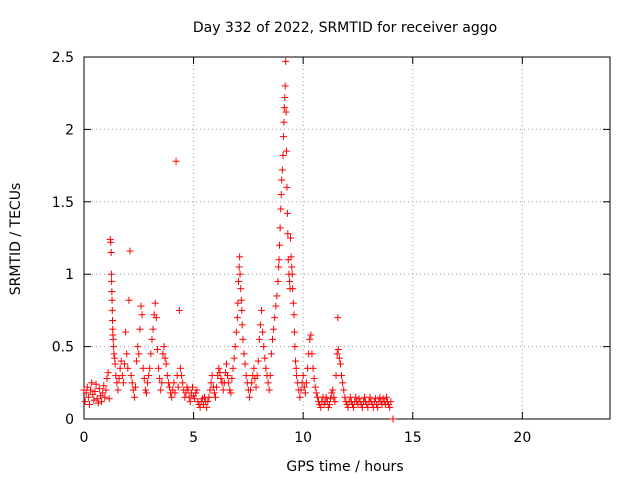  I want to click on y-tick-label: 1, so click(69, 275).